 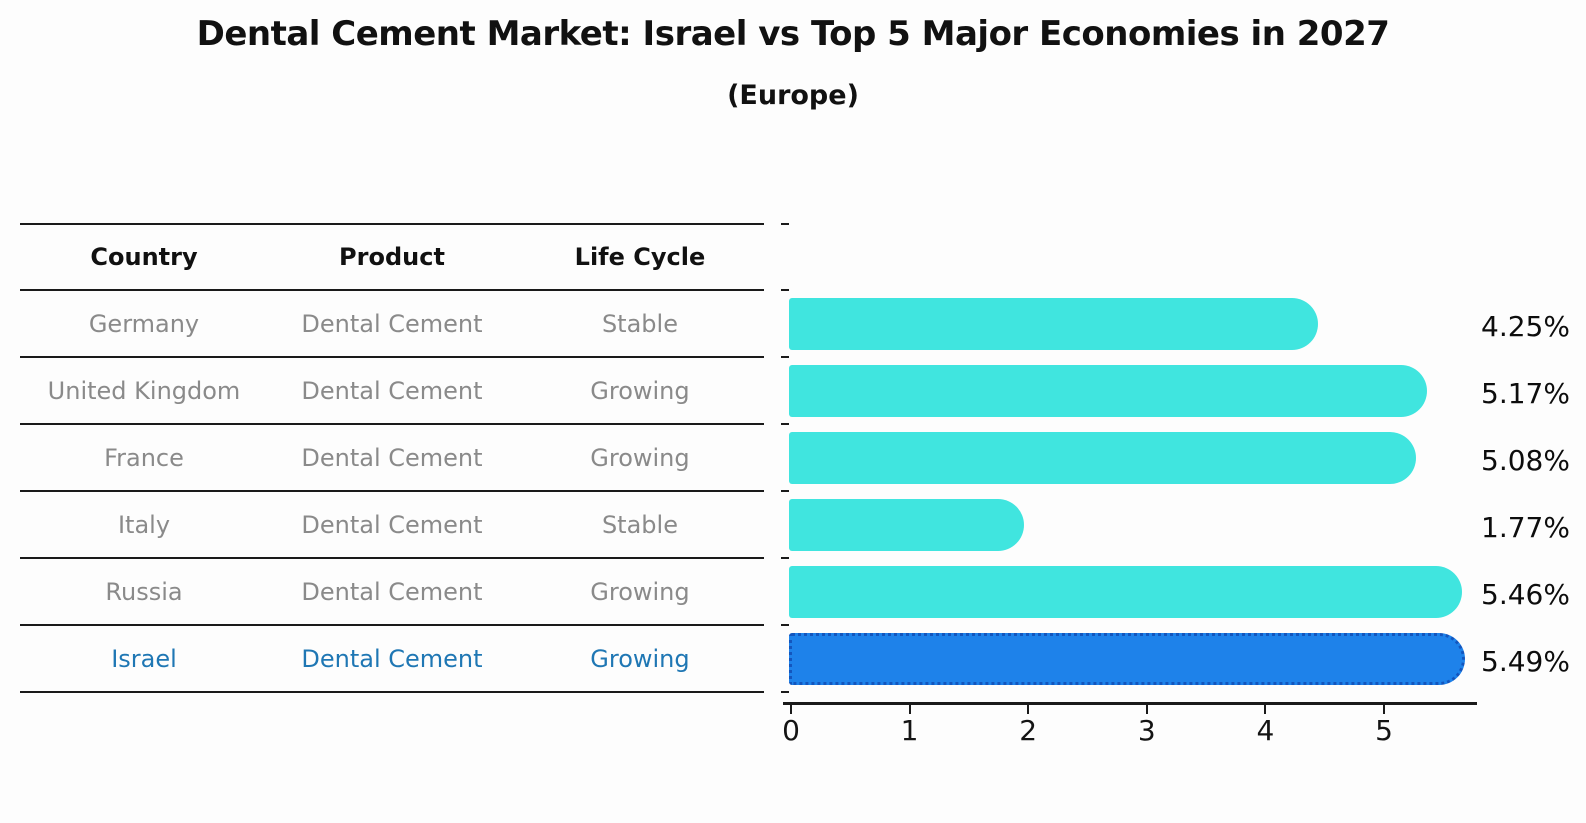 I want to click on table-cell-country: Russia, so click(x=144, y=591).